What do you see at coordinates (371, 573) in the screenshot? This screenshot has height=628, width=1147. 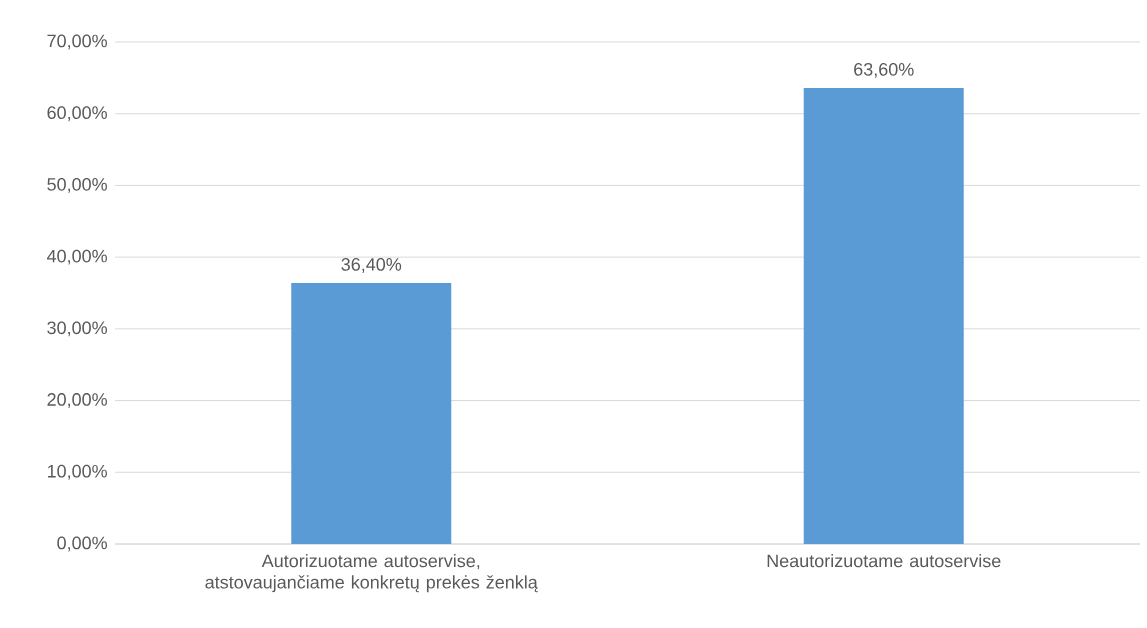 I see `x-tick-label: Autorizuotame autoservise, atstovaujančiame konkretų prekės ženklą` at bounding box center [371, 573].